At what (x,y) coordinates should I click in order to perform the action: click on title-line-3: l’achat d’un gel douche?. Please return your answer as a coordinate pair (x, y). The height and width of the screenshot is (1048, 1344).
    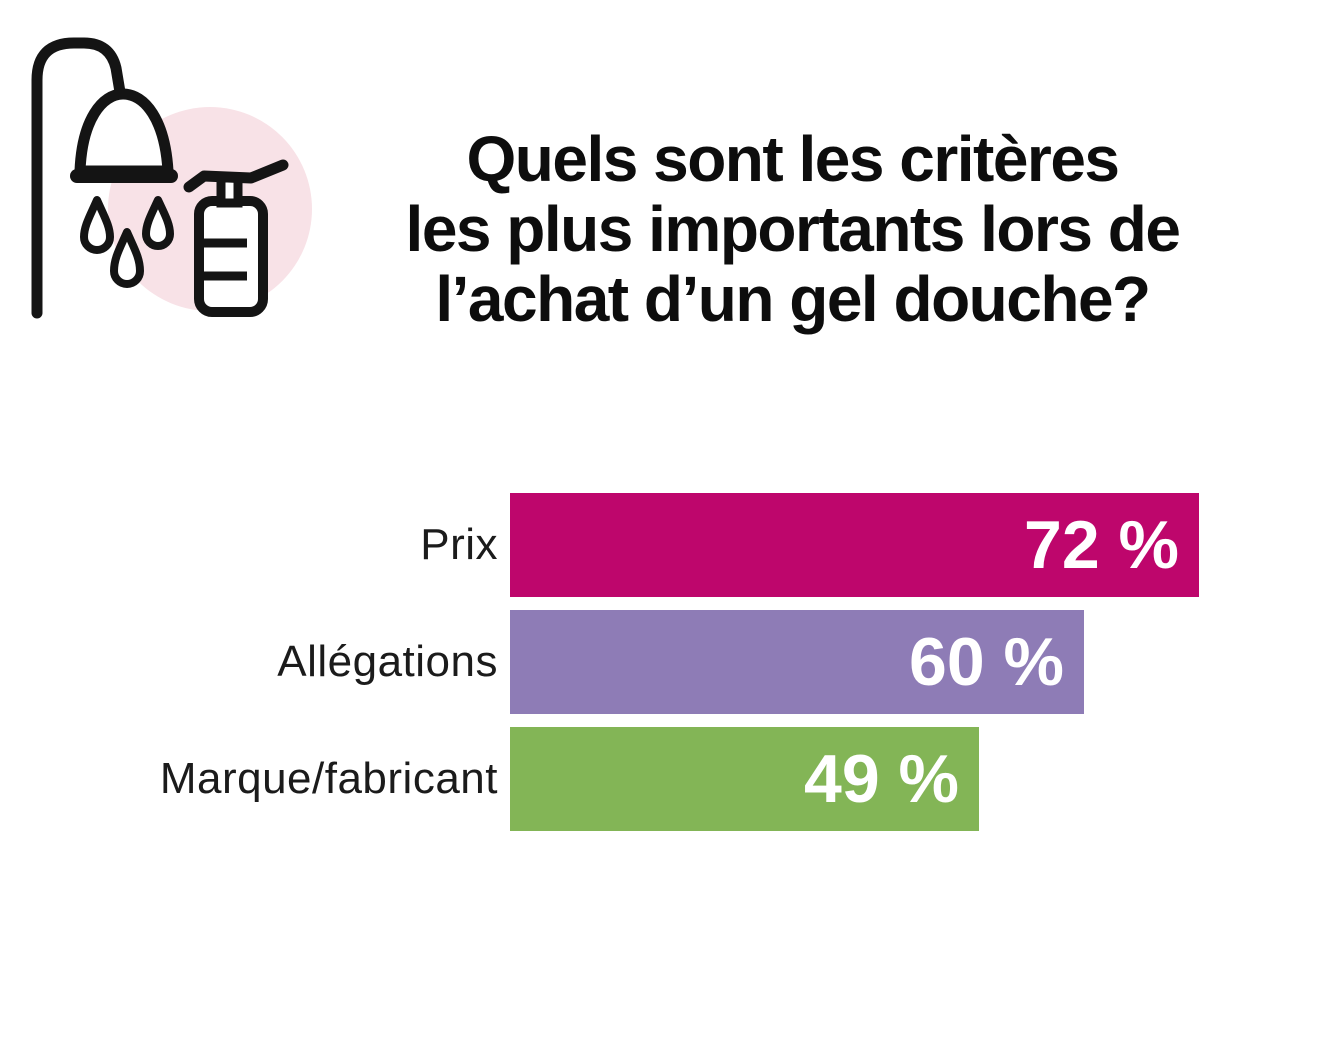
    Looking at the image, I should click on (793, 299).